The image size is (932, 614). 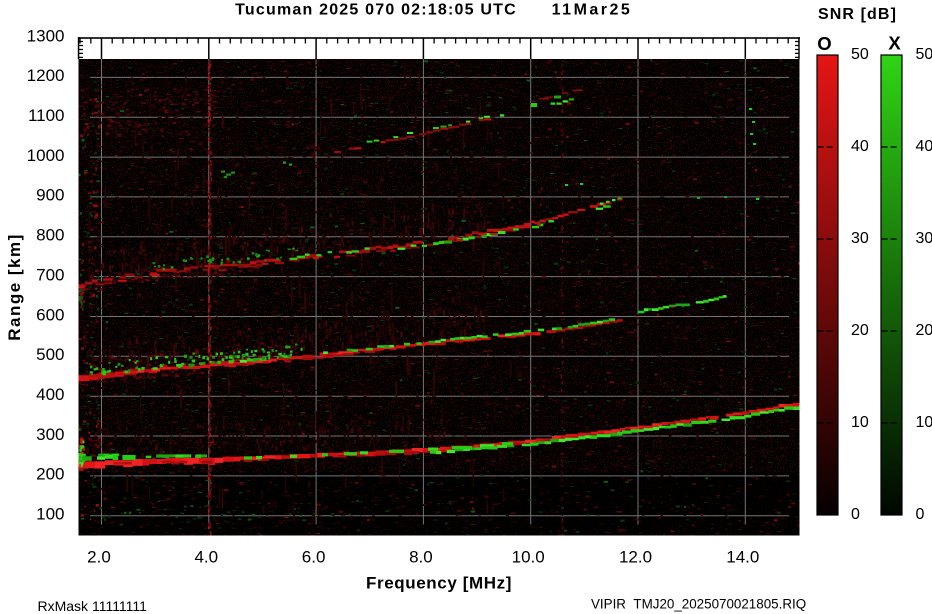 I want to click on svg-text: 1100, so click(x=46, y=115).